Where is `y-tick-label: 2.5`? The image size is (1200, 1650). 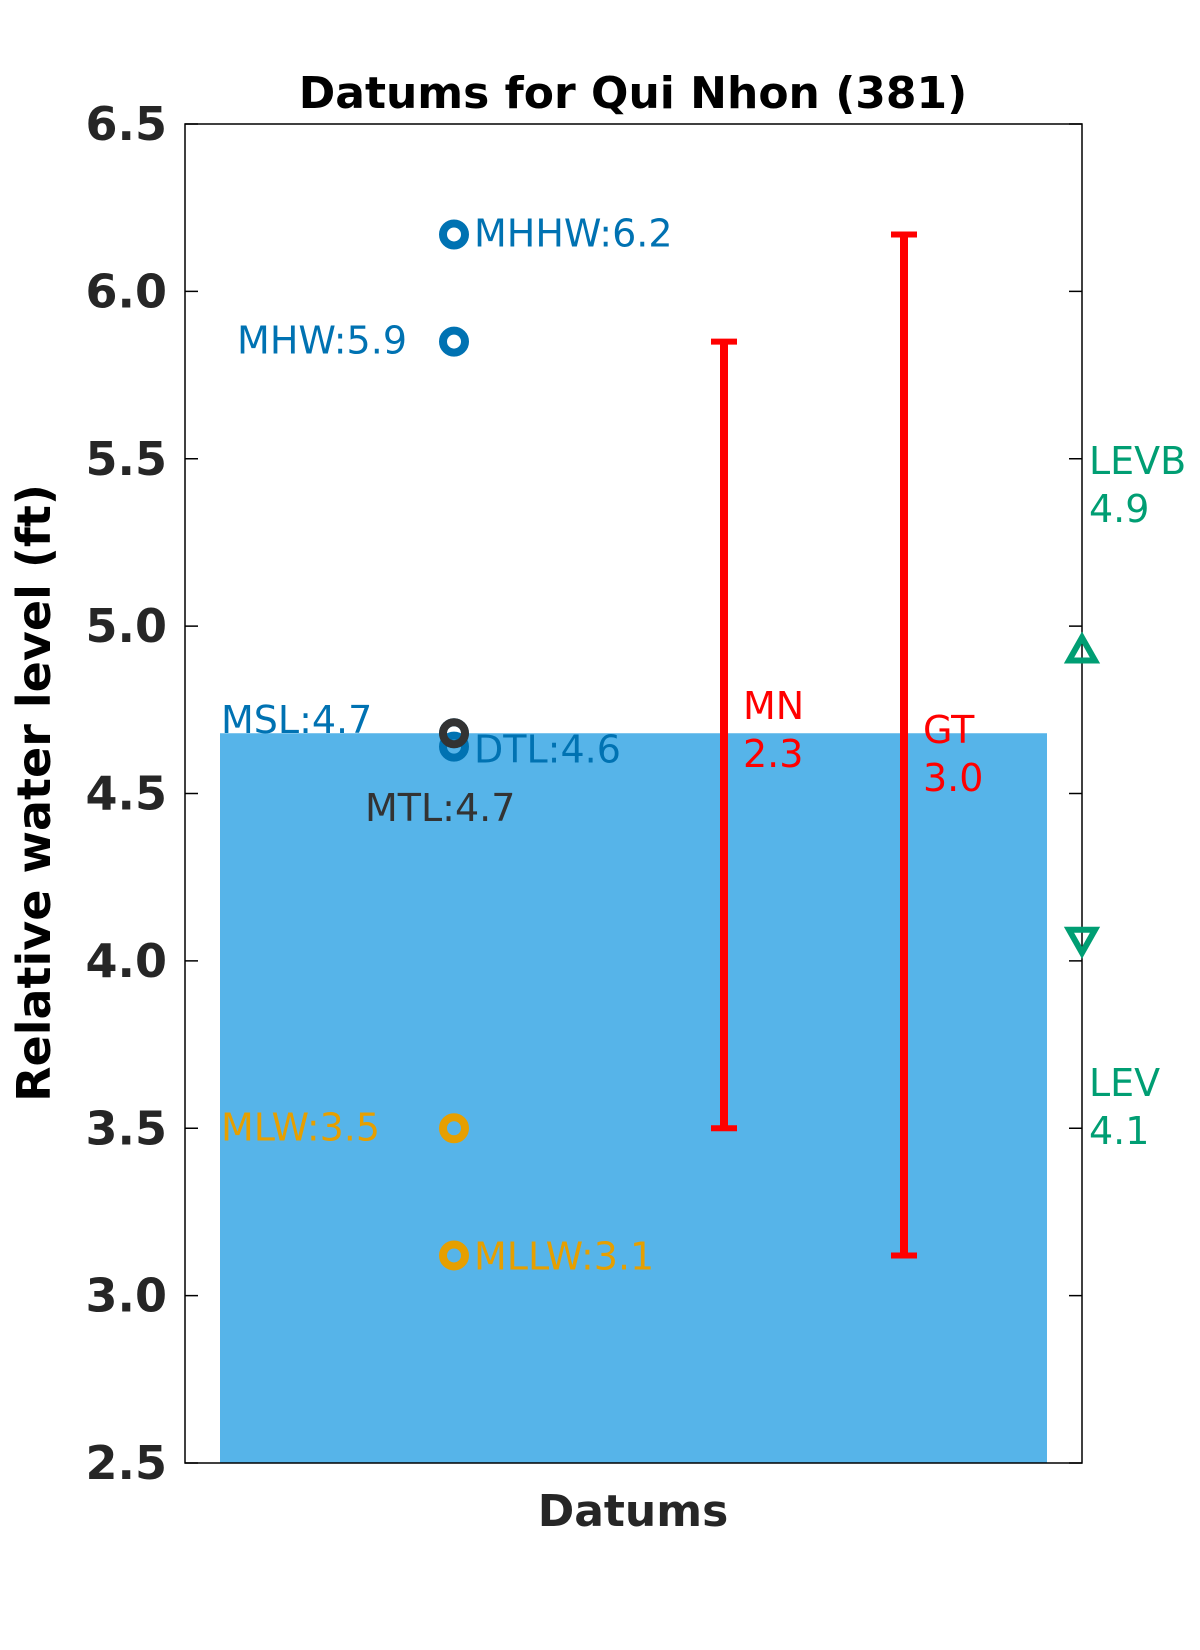 y-tick-label: 2.5 is located at coordinates (127, 1463).